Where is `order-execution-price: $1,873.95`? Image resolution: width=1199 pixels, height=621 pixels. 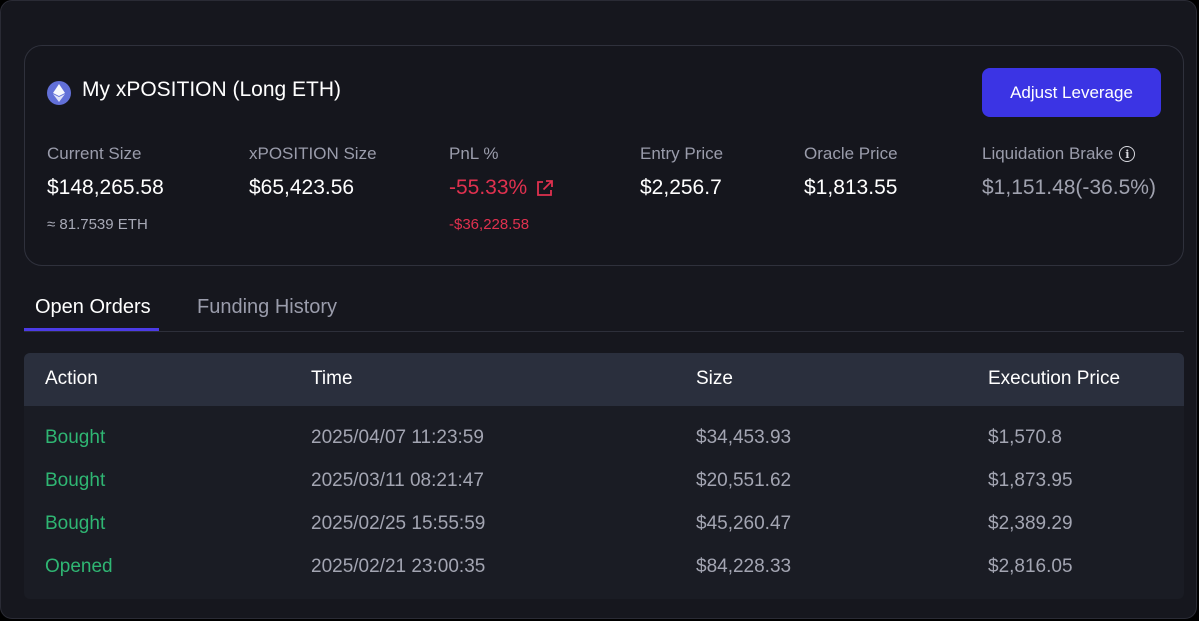
order-execution-price: $1,873.95 is located at coordinates (1030, 480).